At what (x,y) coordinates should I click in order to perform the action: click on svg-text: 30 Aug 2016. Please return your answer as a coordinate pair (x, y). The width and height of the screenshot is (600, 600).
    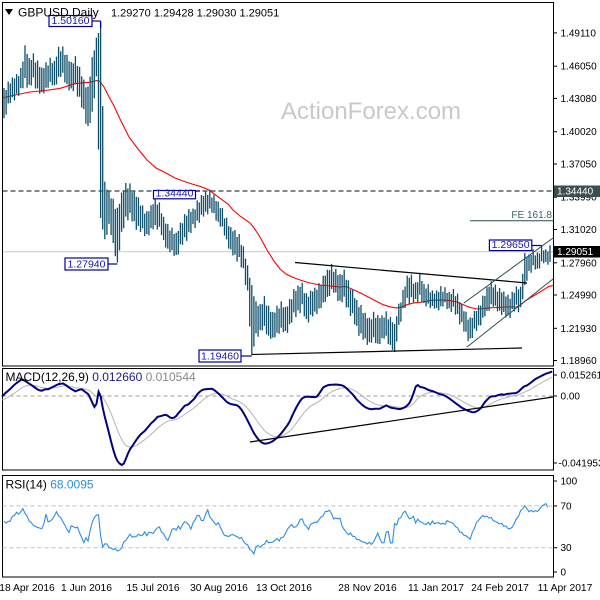
    Looking at the image, I should click on (219, 588).